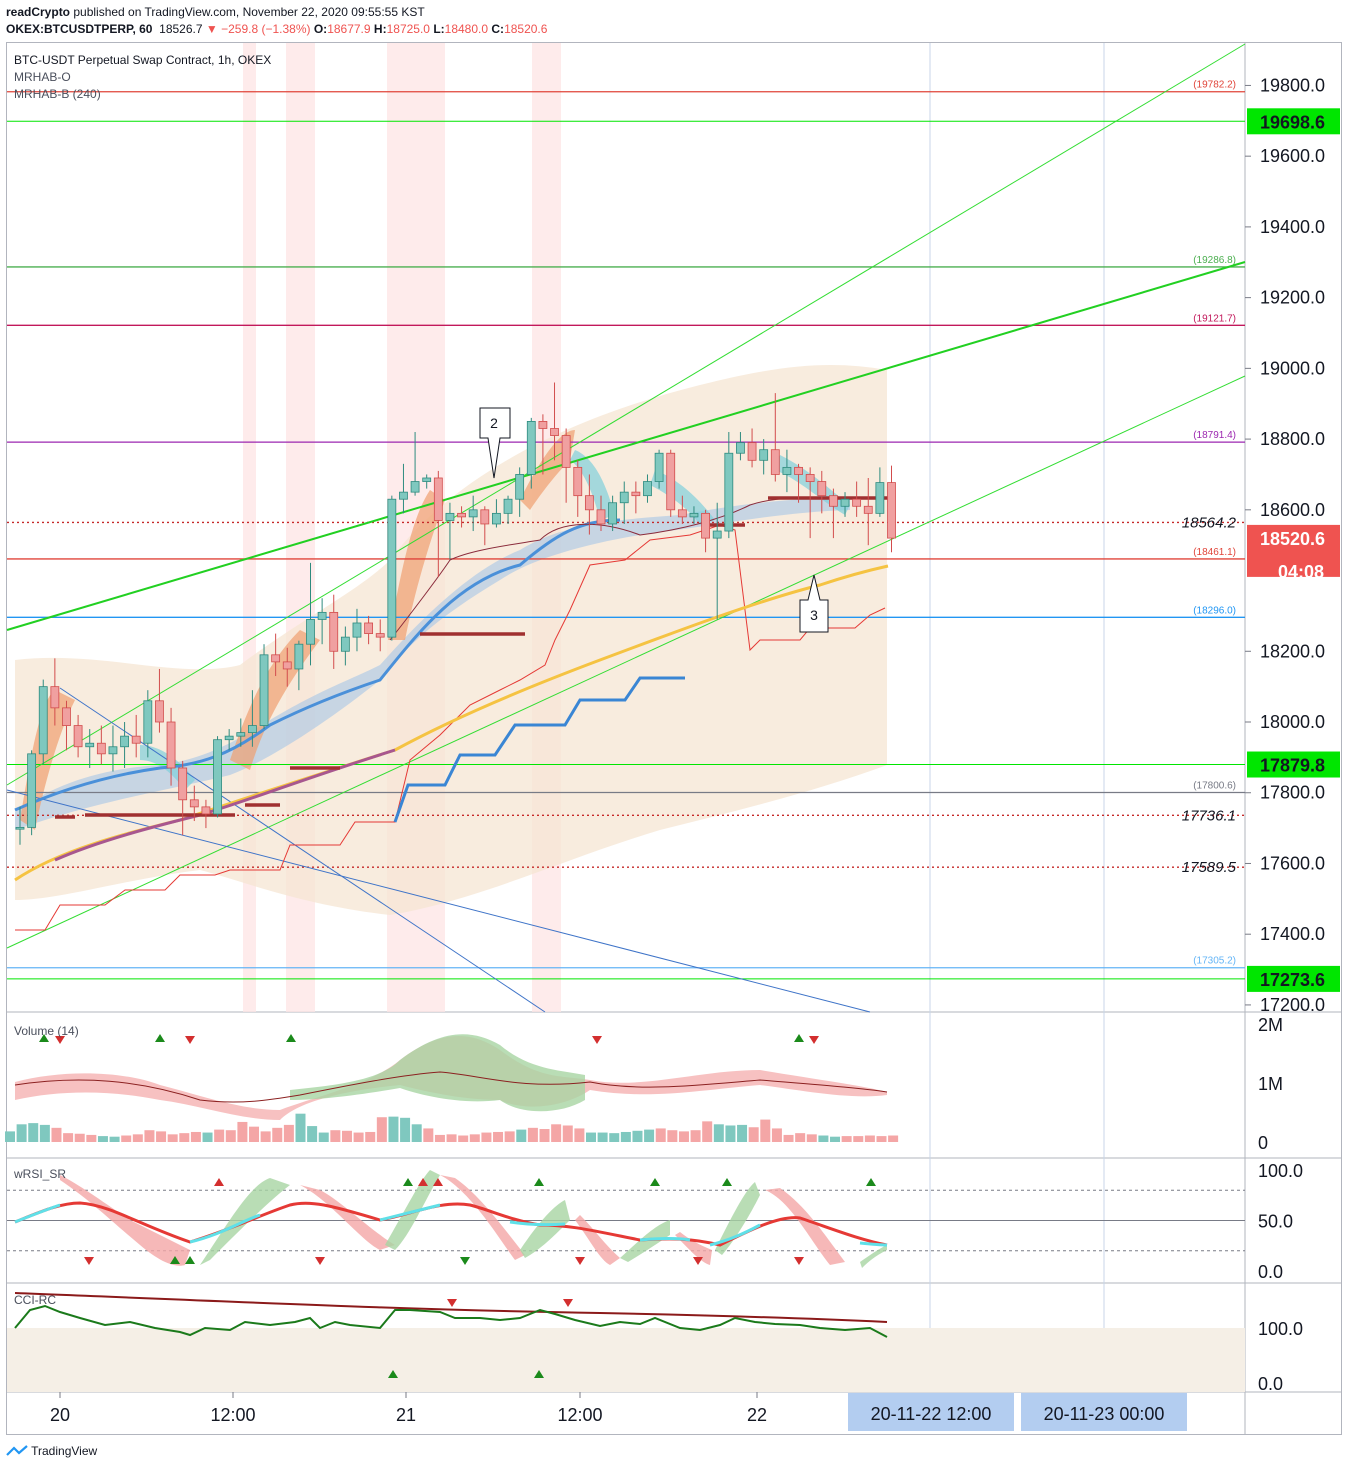 The image size is (1348, 1472). Describe the element at coordinates (1292, 227) in the screenshot. I see `y-axis-label: 19400.0` at that location.